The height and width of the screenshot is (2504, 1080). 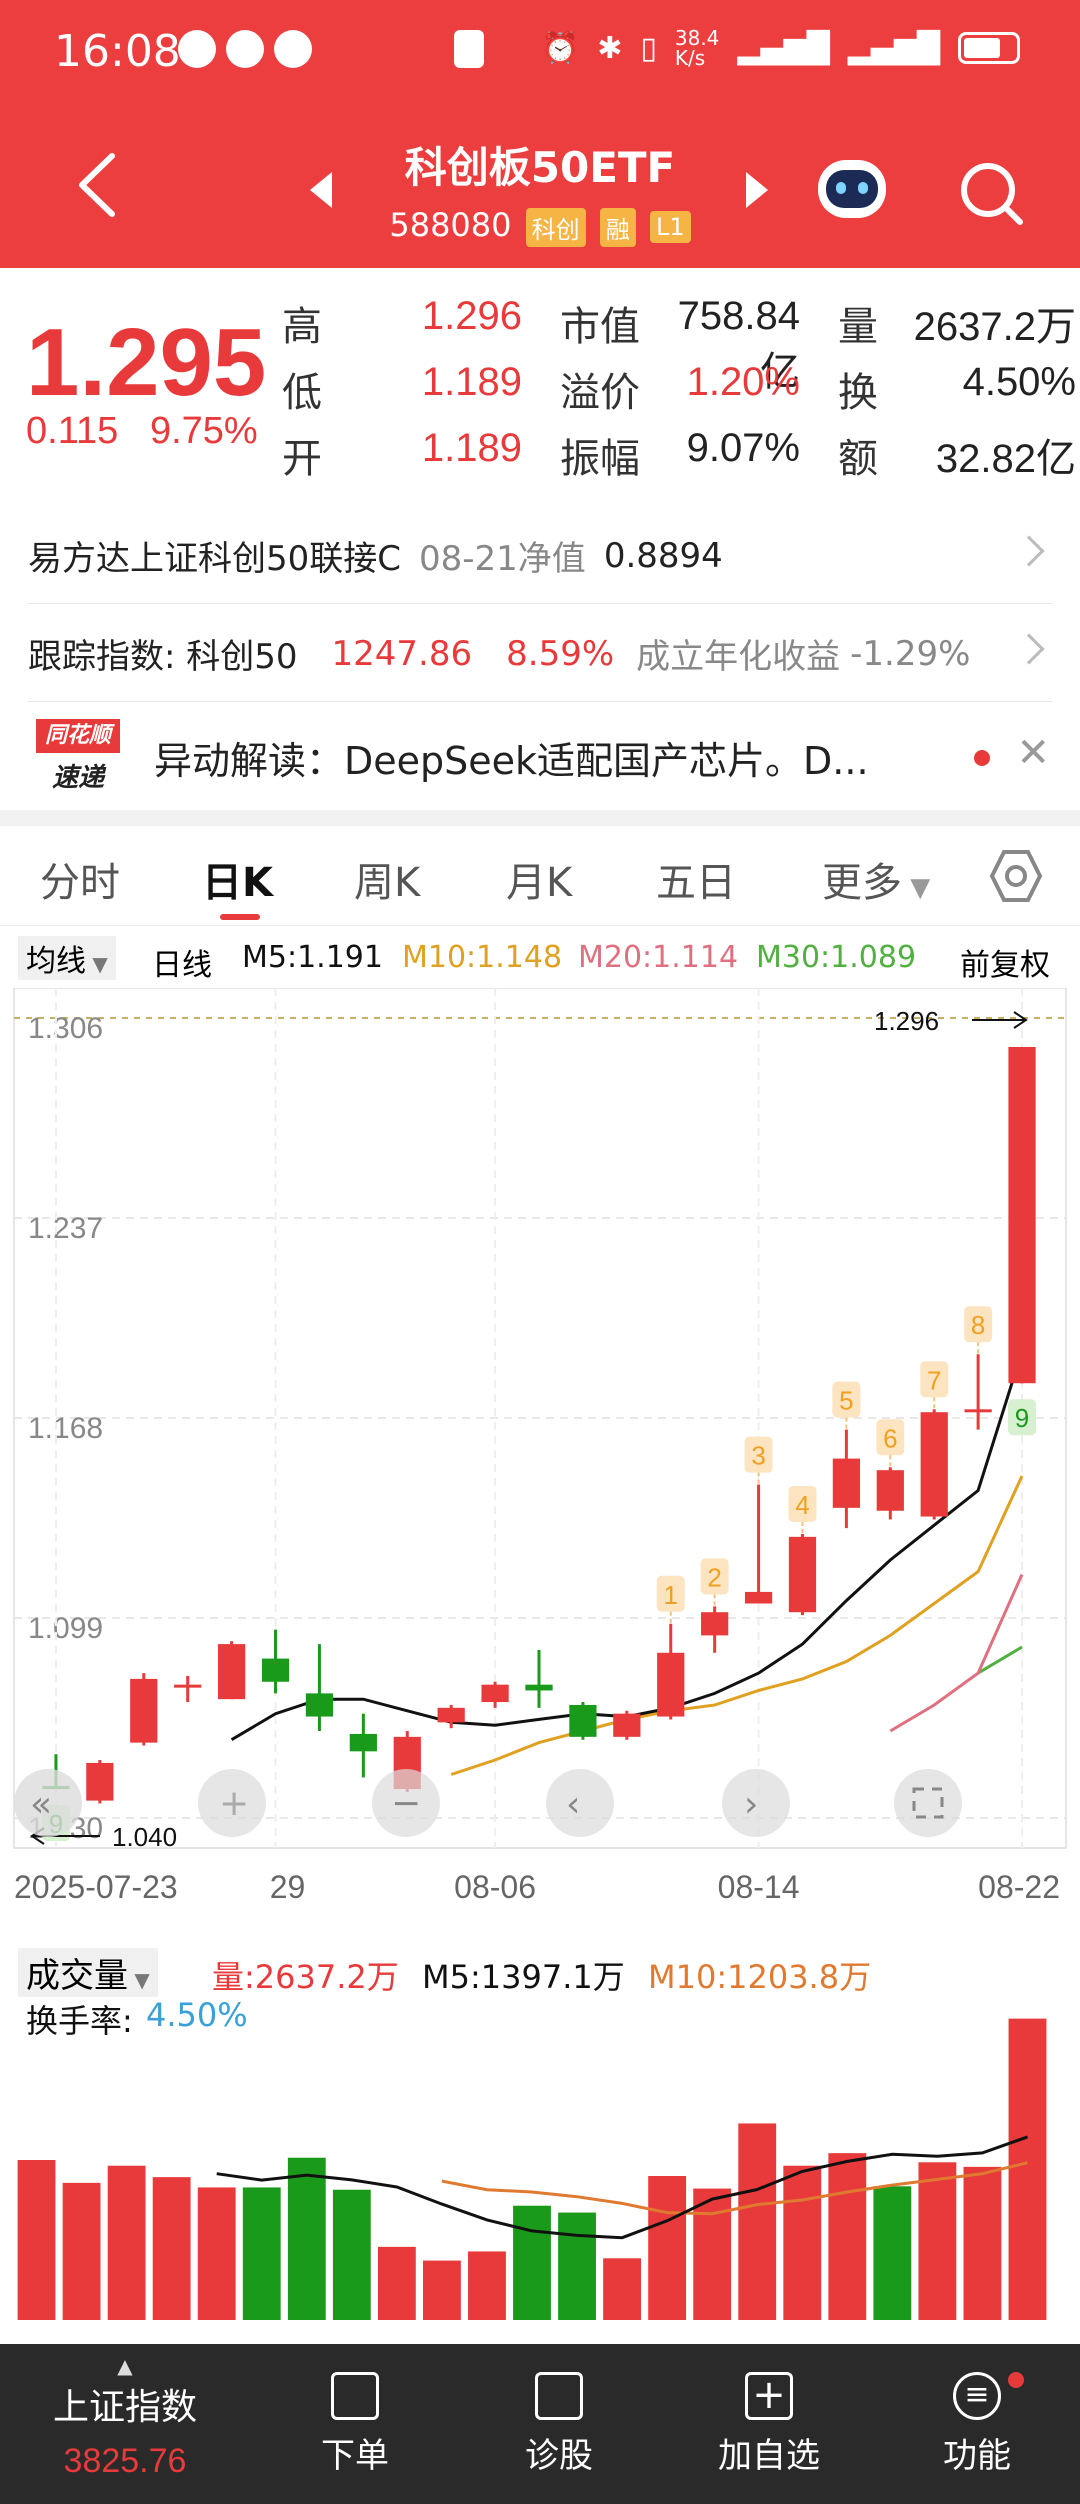 I want to click on x-tick-label: 2025-07-23, so click(x=96, y=1887).